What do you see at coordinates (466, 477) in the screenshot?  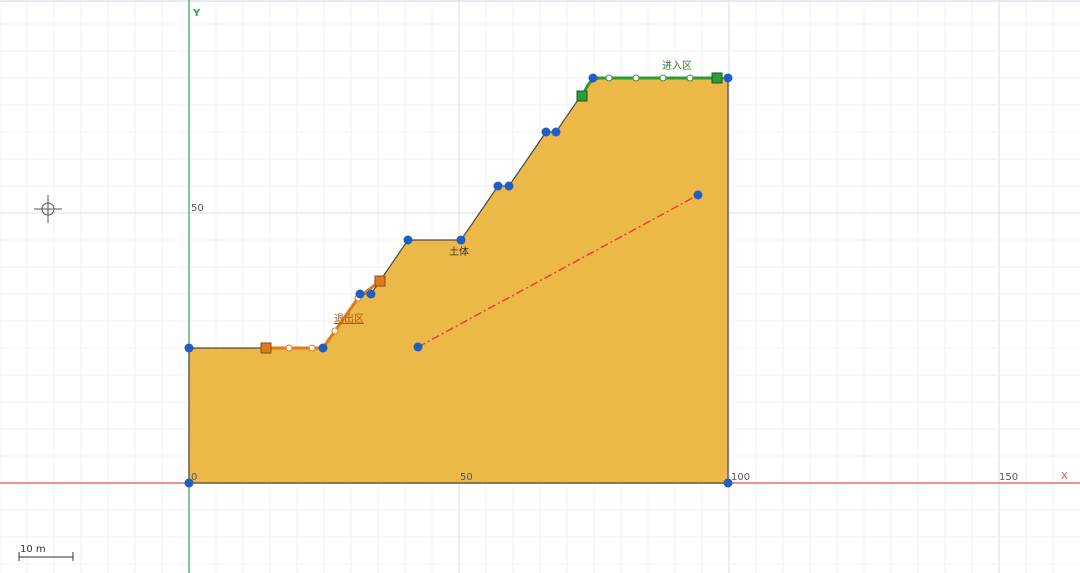 I see `x-tick-label: 50` at bounding box center [466, 477].